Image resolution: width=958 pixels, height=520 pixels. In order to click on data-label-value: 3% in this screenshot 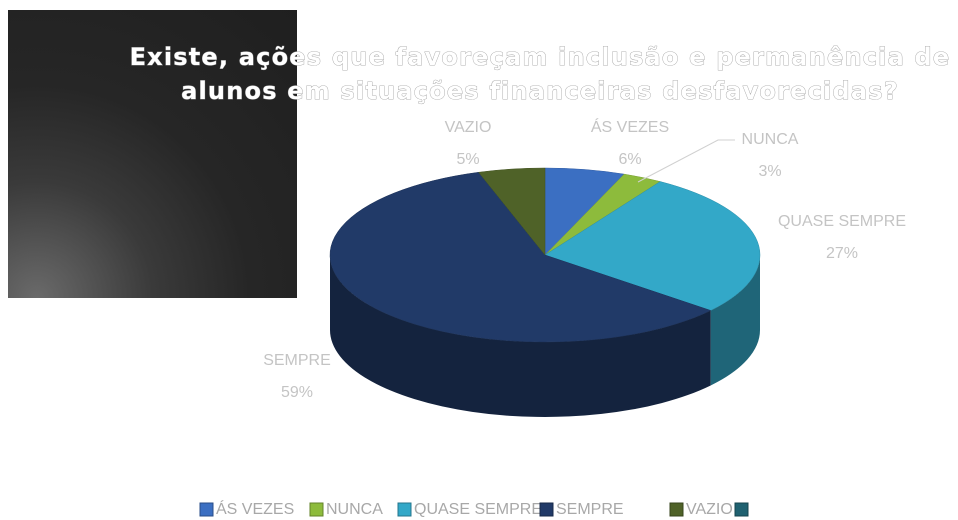, I will do `click(769, 171)`.